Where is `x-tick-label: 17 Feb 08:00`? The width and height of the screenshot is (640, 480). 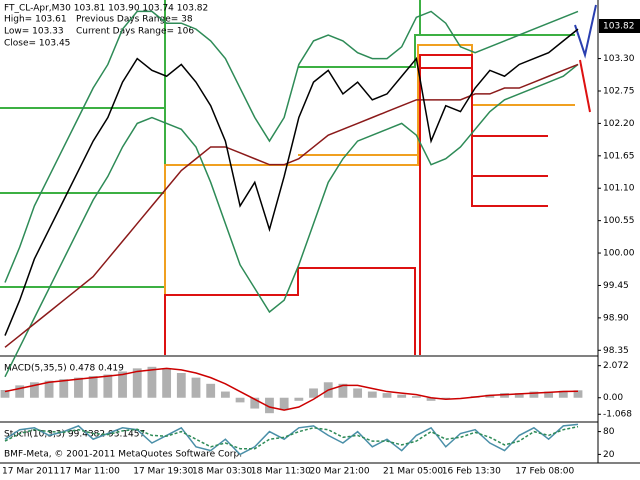 x-tick-label: 17 Feb 08:00 is located at coordinates (544, 472).